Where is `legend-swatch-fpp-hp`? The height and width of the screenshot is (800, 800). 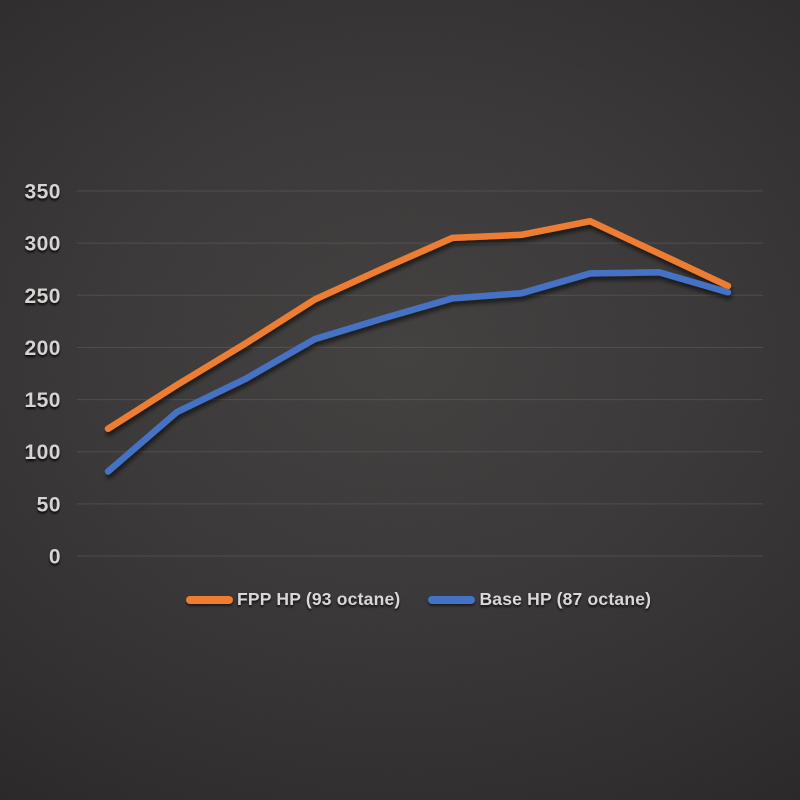 legend-swatch-fpp-hp is located at coordinates (209, 599).